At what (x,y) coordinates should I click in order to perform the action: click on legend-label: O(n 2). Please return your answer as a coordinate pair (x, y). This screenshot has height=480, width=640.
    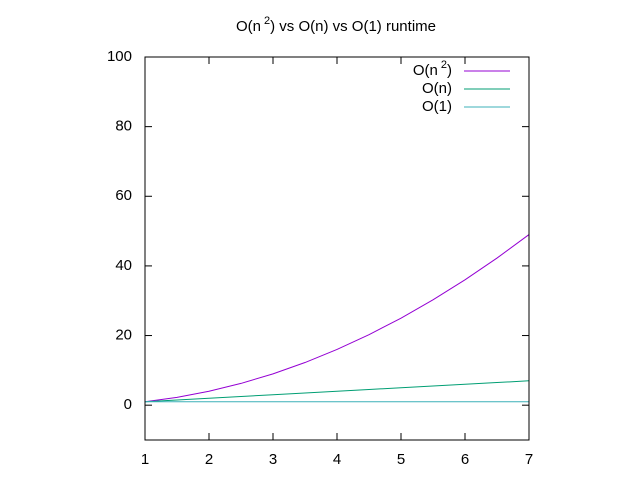
    Looking at the image, I should click on (432, 69).